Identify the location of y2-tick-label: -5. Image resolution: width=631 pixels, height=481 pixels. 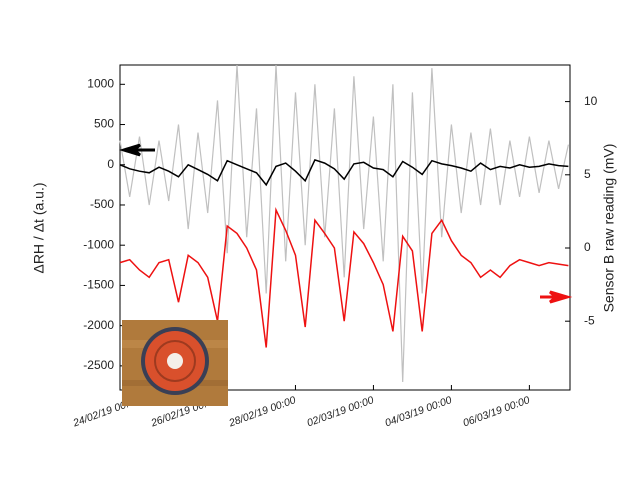
(589, 320).